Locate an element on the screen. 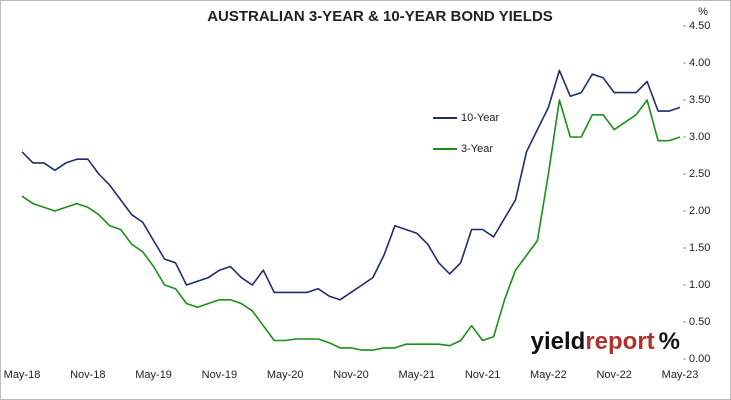 Image resolution: width=731 pixels, height=400 pixels. x-tick-label: May-19 is located at coordinates (153, 375).